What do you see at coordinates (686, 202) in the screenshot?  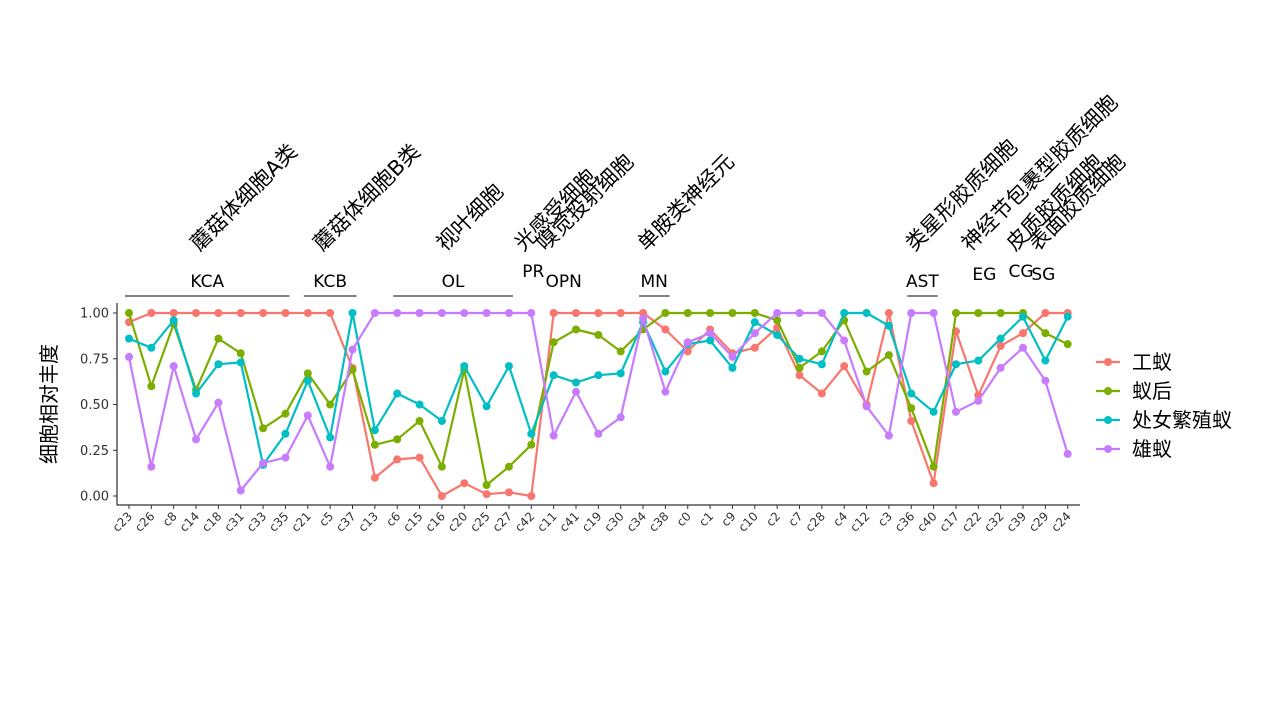 I see `group-name-label: 单胺类神经元` at bounding box center [686, 202].